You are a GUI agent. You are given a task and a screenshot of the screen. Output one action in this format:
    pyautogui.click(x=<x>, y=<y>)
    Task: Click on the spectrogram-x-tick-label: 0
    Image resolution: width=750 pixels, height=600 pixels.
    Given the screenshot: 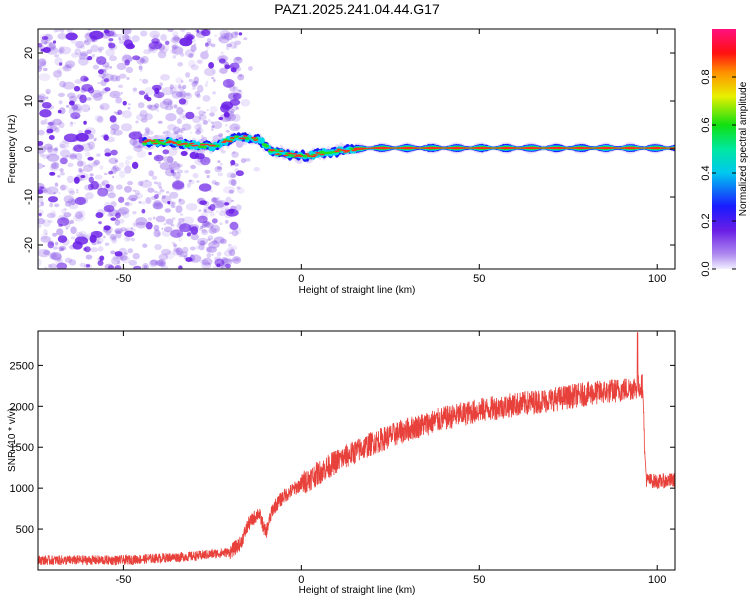 What is the action you would take?
    pyautogui.click(x=301, y=279)
    